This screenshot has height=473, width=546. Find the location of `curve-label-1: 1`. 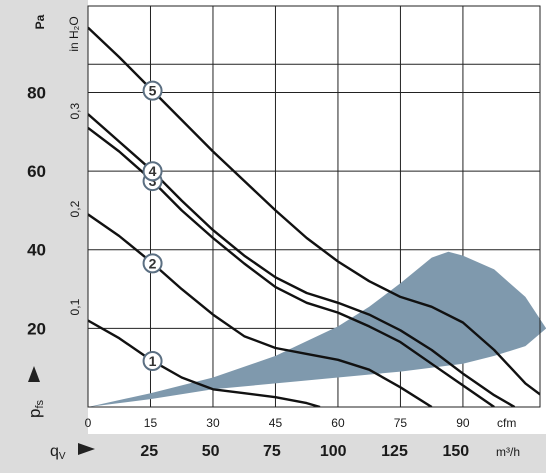

curve-label-1: 1 is located at coordinates (153, 361).